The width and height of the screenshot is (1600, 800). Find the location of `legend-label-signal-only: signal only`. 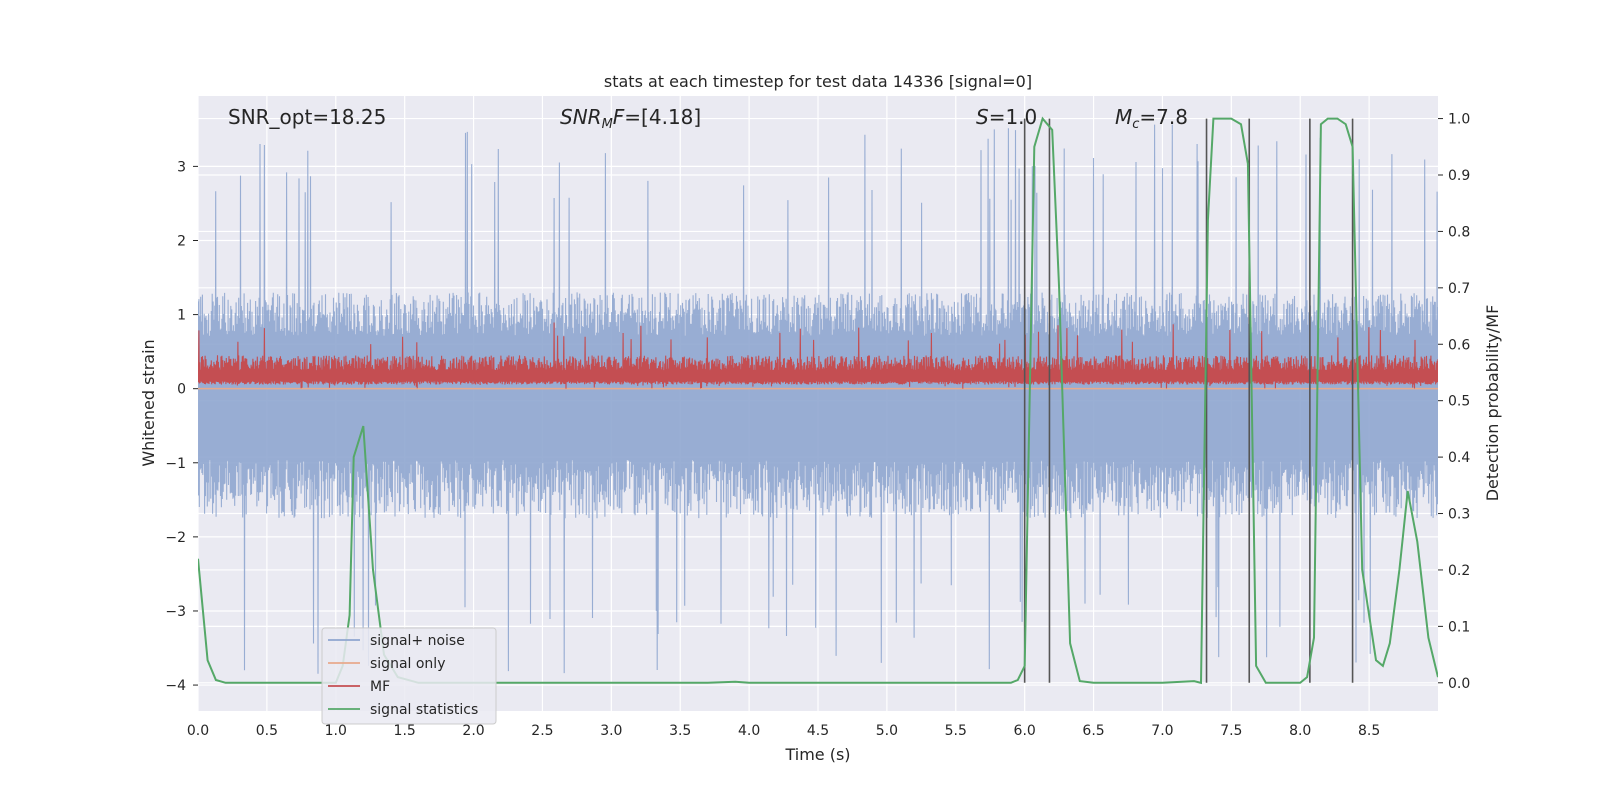

legend-label-signal-only: signal only is located at coordinates (407, 664).